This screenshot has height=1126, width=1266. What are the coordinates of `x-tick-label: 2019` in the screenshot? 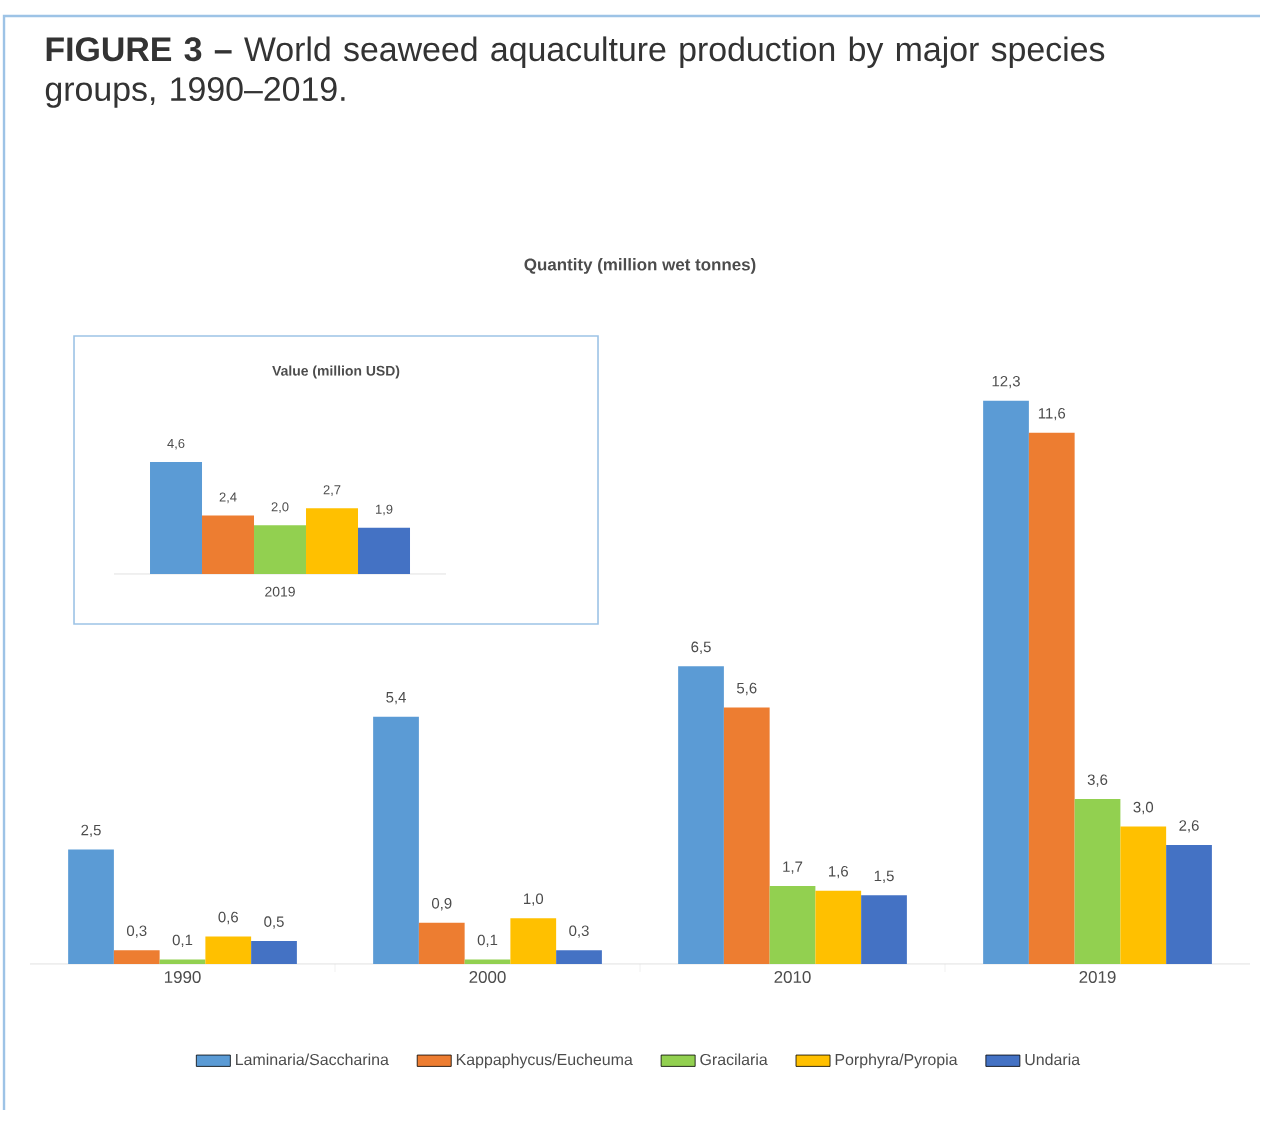 It's located at (1097, 977).